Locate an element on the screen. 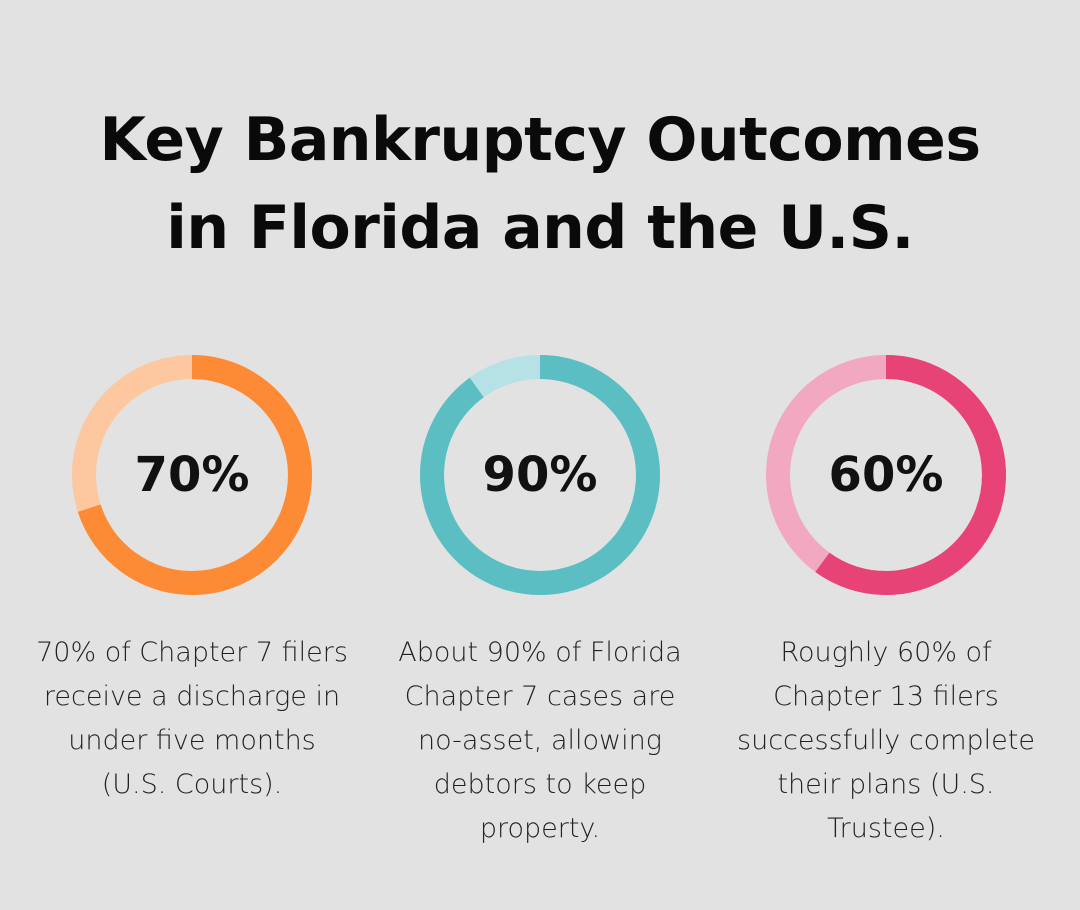 Image resolution: width=1080 pixels, height=910 pixels. donut-chart-3: 60% is located at coordinates (886, 475).